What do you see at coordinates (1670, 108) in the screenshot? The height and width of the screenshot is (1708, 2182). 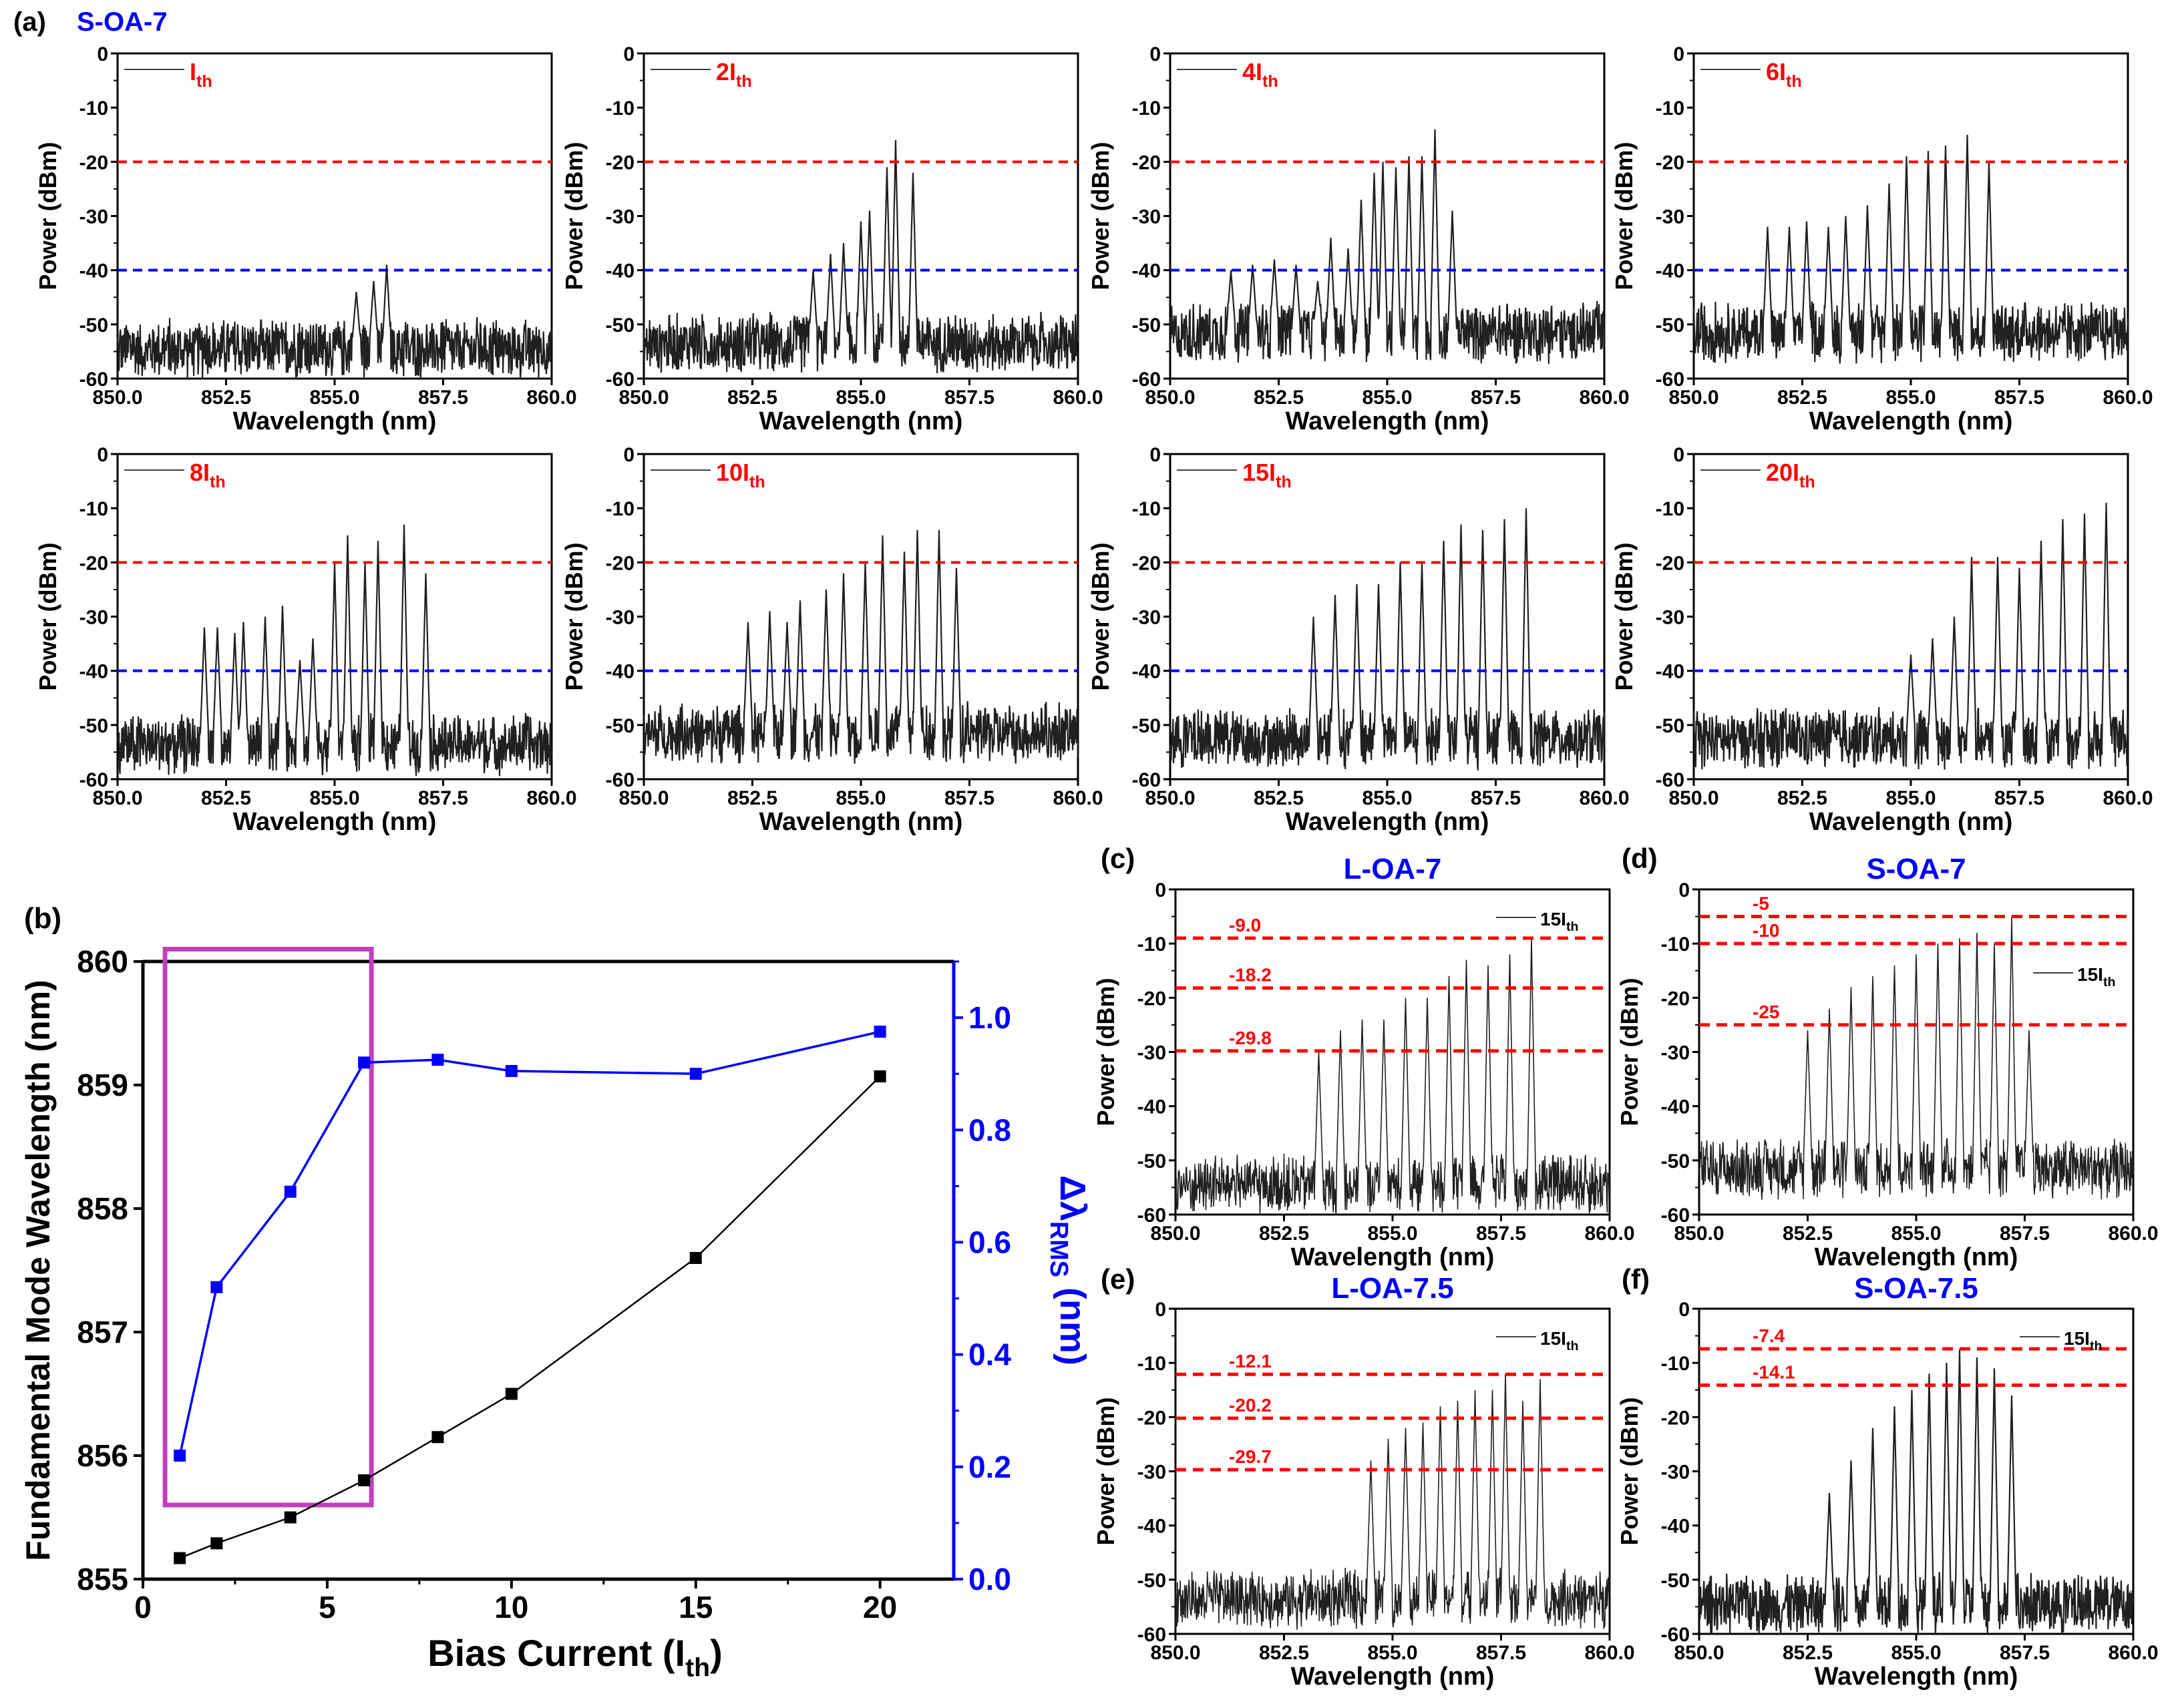 I see `subplot-6Ith-ytick-label: -10` at bounding box center [1670, 108].